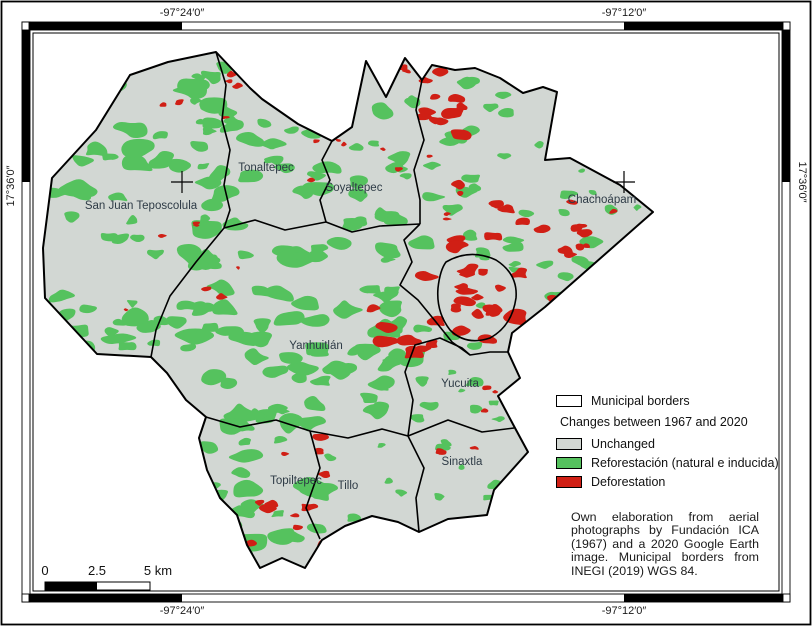 The height and width of the screenshot is (626, 812). Describe the element at coordinates (673, 400) in the screenshot. I see `legend-row-municipal-borders: Municipal borders` at that location.